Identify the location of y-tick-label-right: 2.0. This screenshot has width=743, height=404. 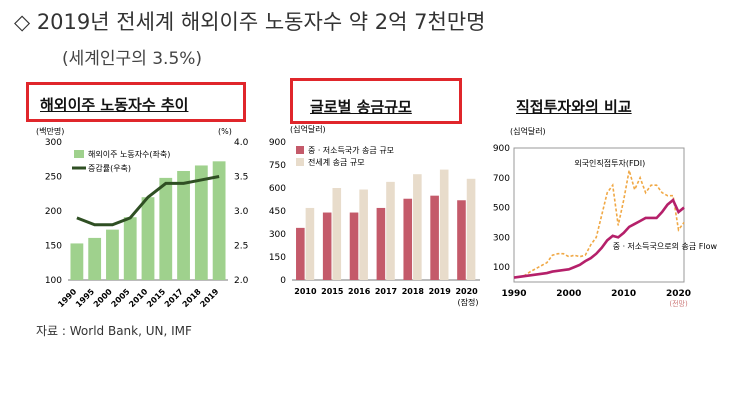
(241, 281).